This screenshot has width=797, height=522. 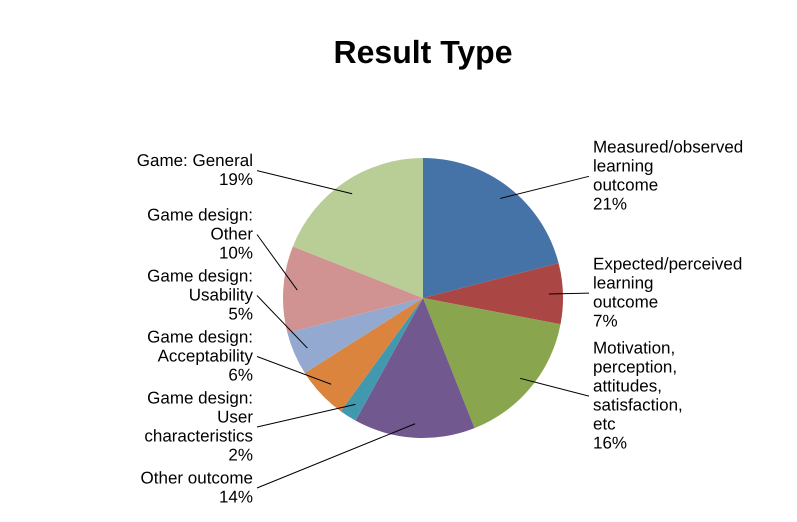 What do you see at coordinates (200, 346) in the screenshot?
I see `slice-label: Game design: Acceptability` at bounding box center [200, 346].